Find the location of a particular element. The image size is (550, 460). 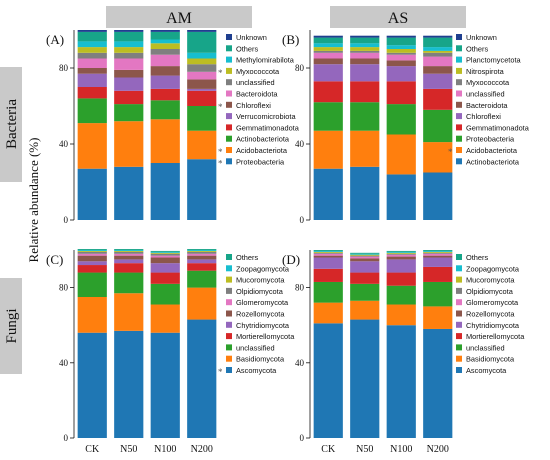

legend-label: Ascomycota is located at coordinates (256, 370).